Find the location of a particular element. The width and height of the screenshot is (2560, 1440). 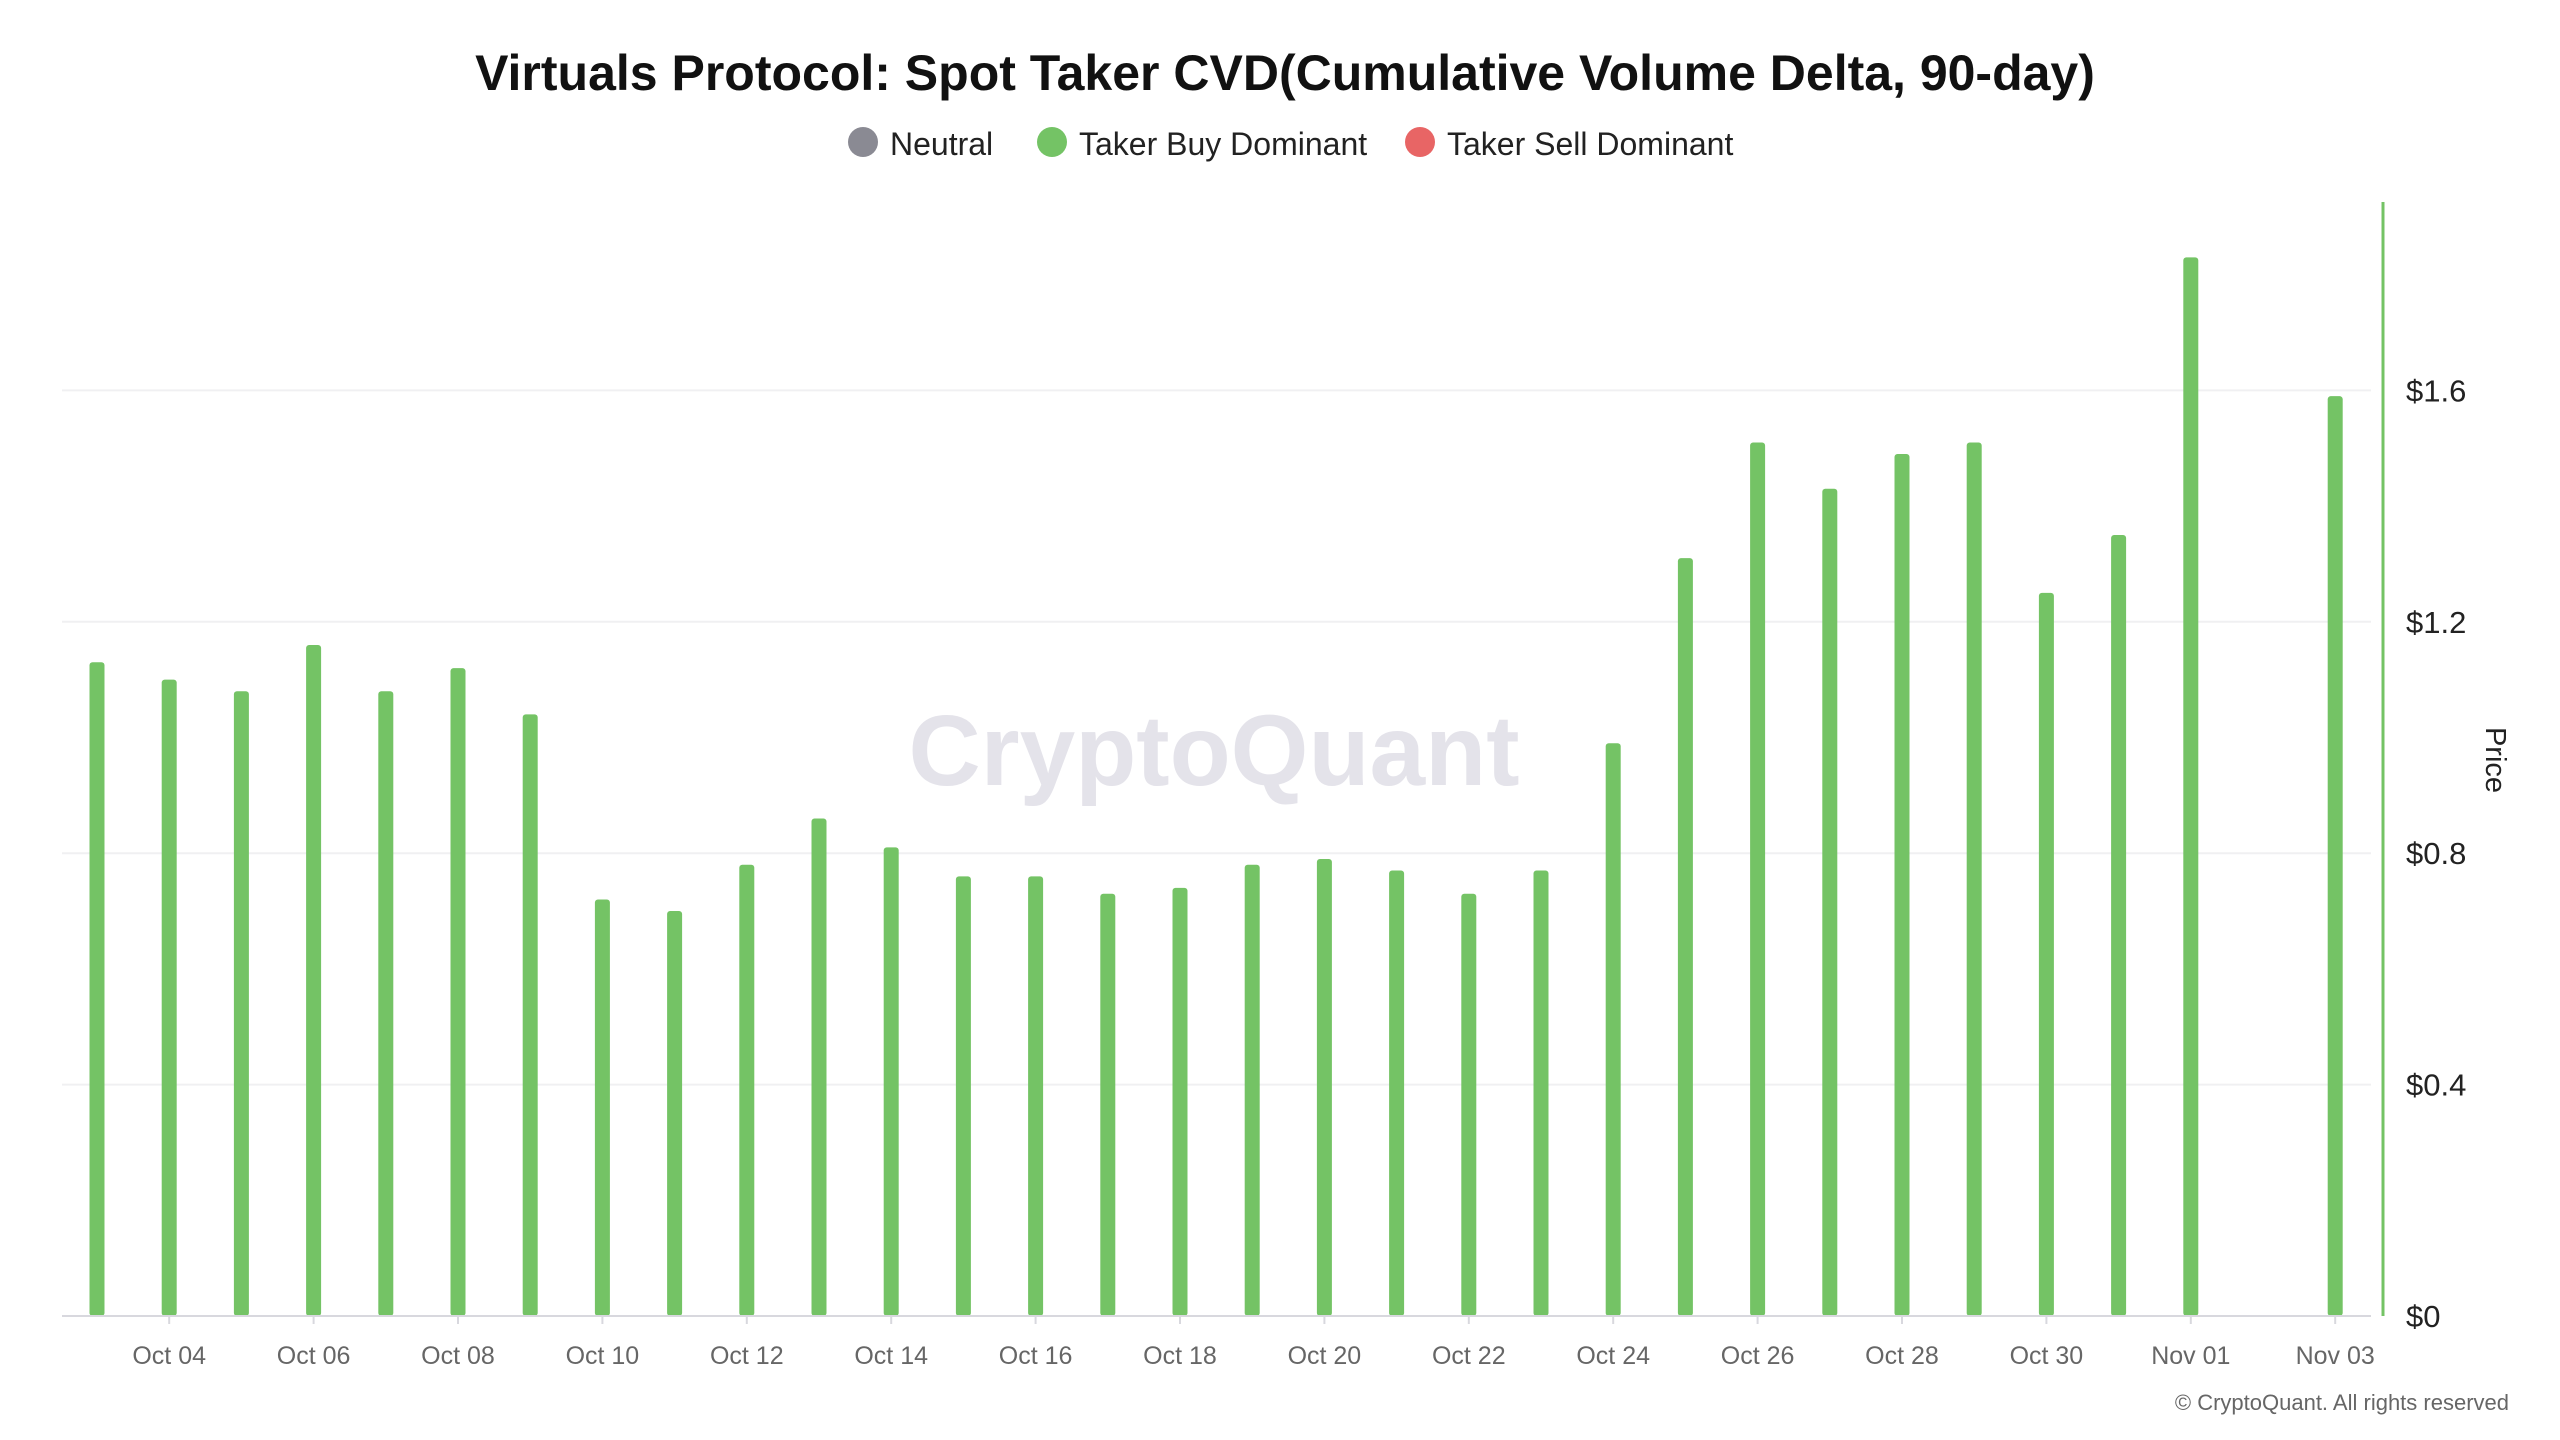

legend-taker-sell: Taker Sell Dominant is located at coordinates (1590, 144).